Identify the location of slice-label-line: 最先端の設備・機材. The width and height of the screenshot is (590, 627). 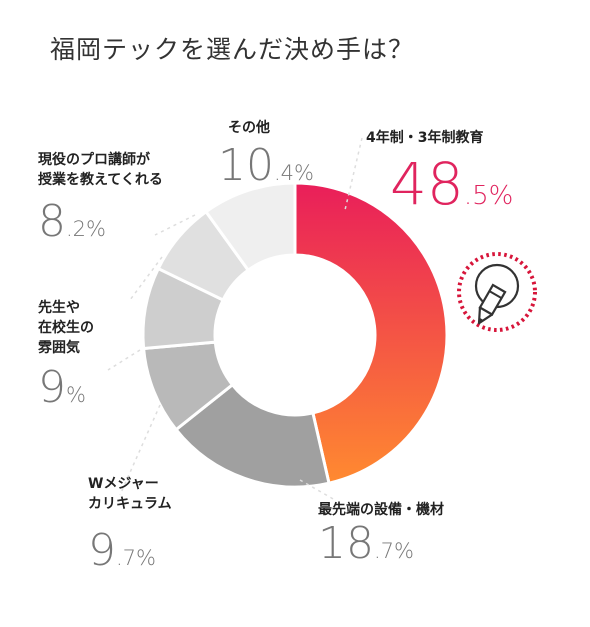
(381, 510).